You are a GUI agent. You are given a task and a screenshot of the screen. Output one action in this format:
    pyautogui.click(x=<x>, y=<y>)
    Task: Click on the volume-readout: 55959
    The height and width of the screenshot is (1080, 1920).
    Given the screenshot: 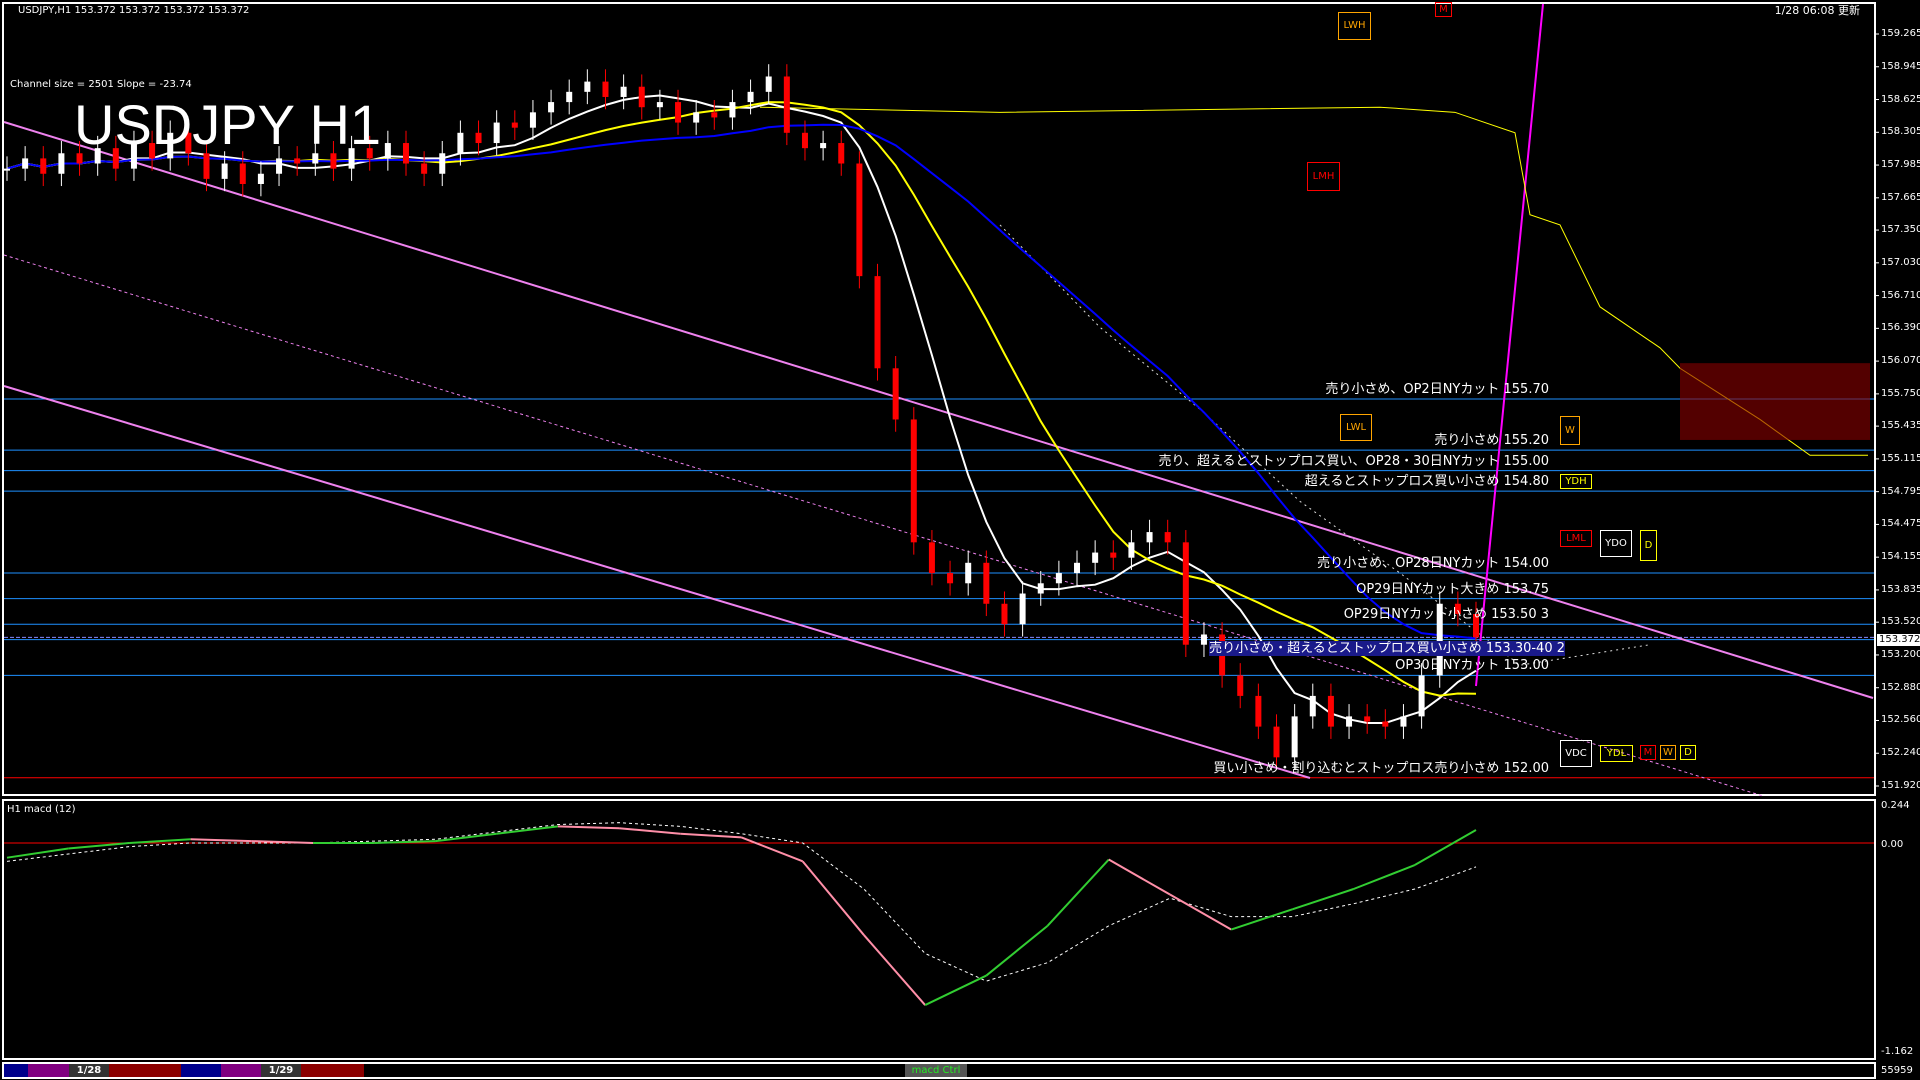 What is the action you would take?
    pyautogui.click(x=1897, y=1070)
    